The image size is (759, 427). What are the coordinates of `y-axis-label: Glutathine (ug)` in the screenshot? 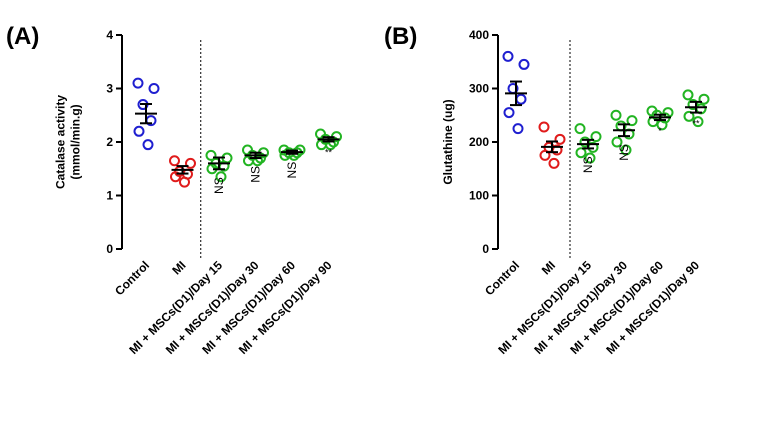 It's located at (448, 141).